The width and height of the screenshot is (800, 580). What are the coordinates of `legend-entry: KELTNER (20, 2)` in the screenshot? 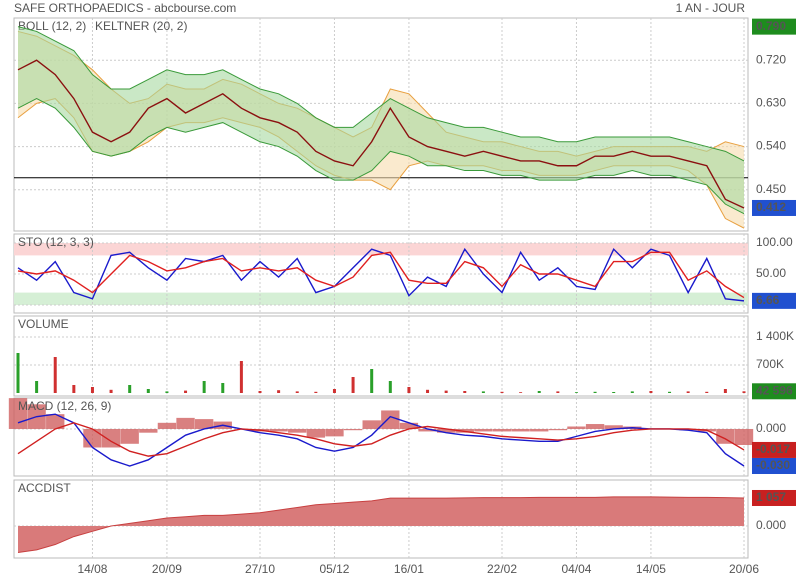 It's located at (141, 26).